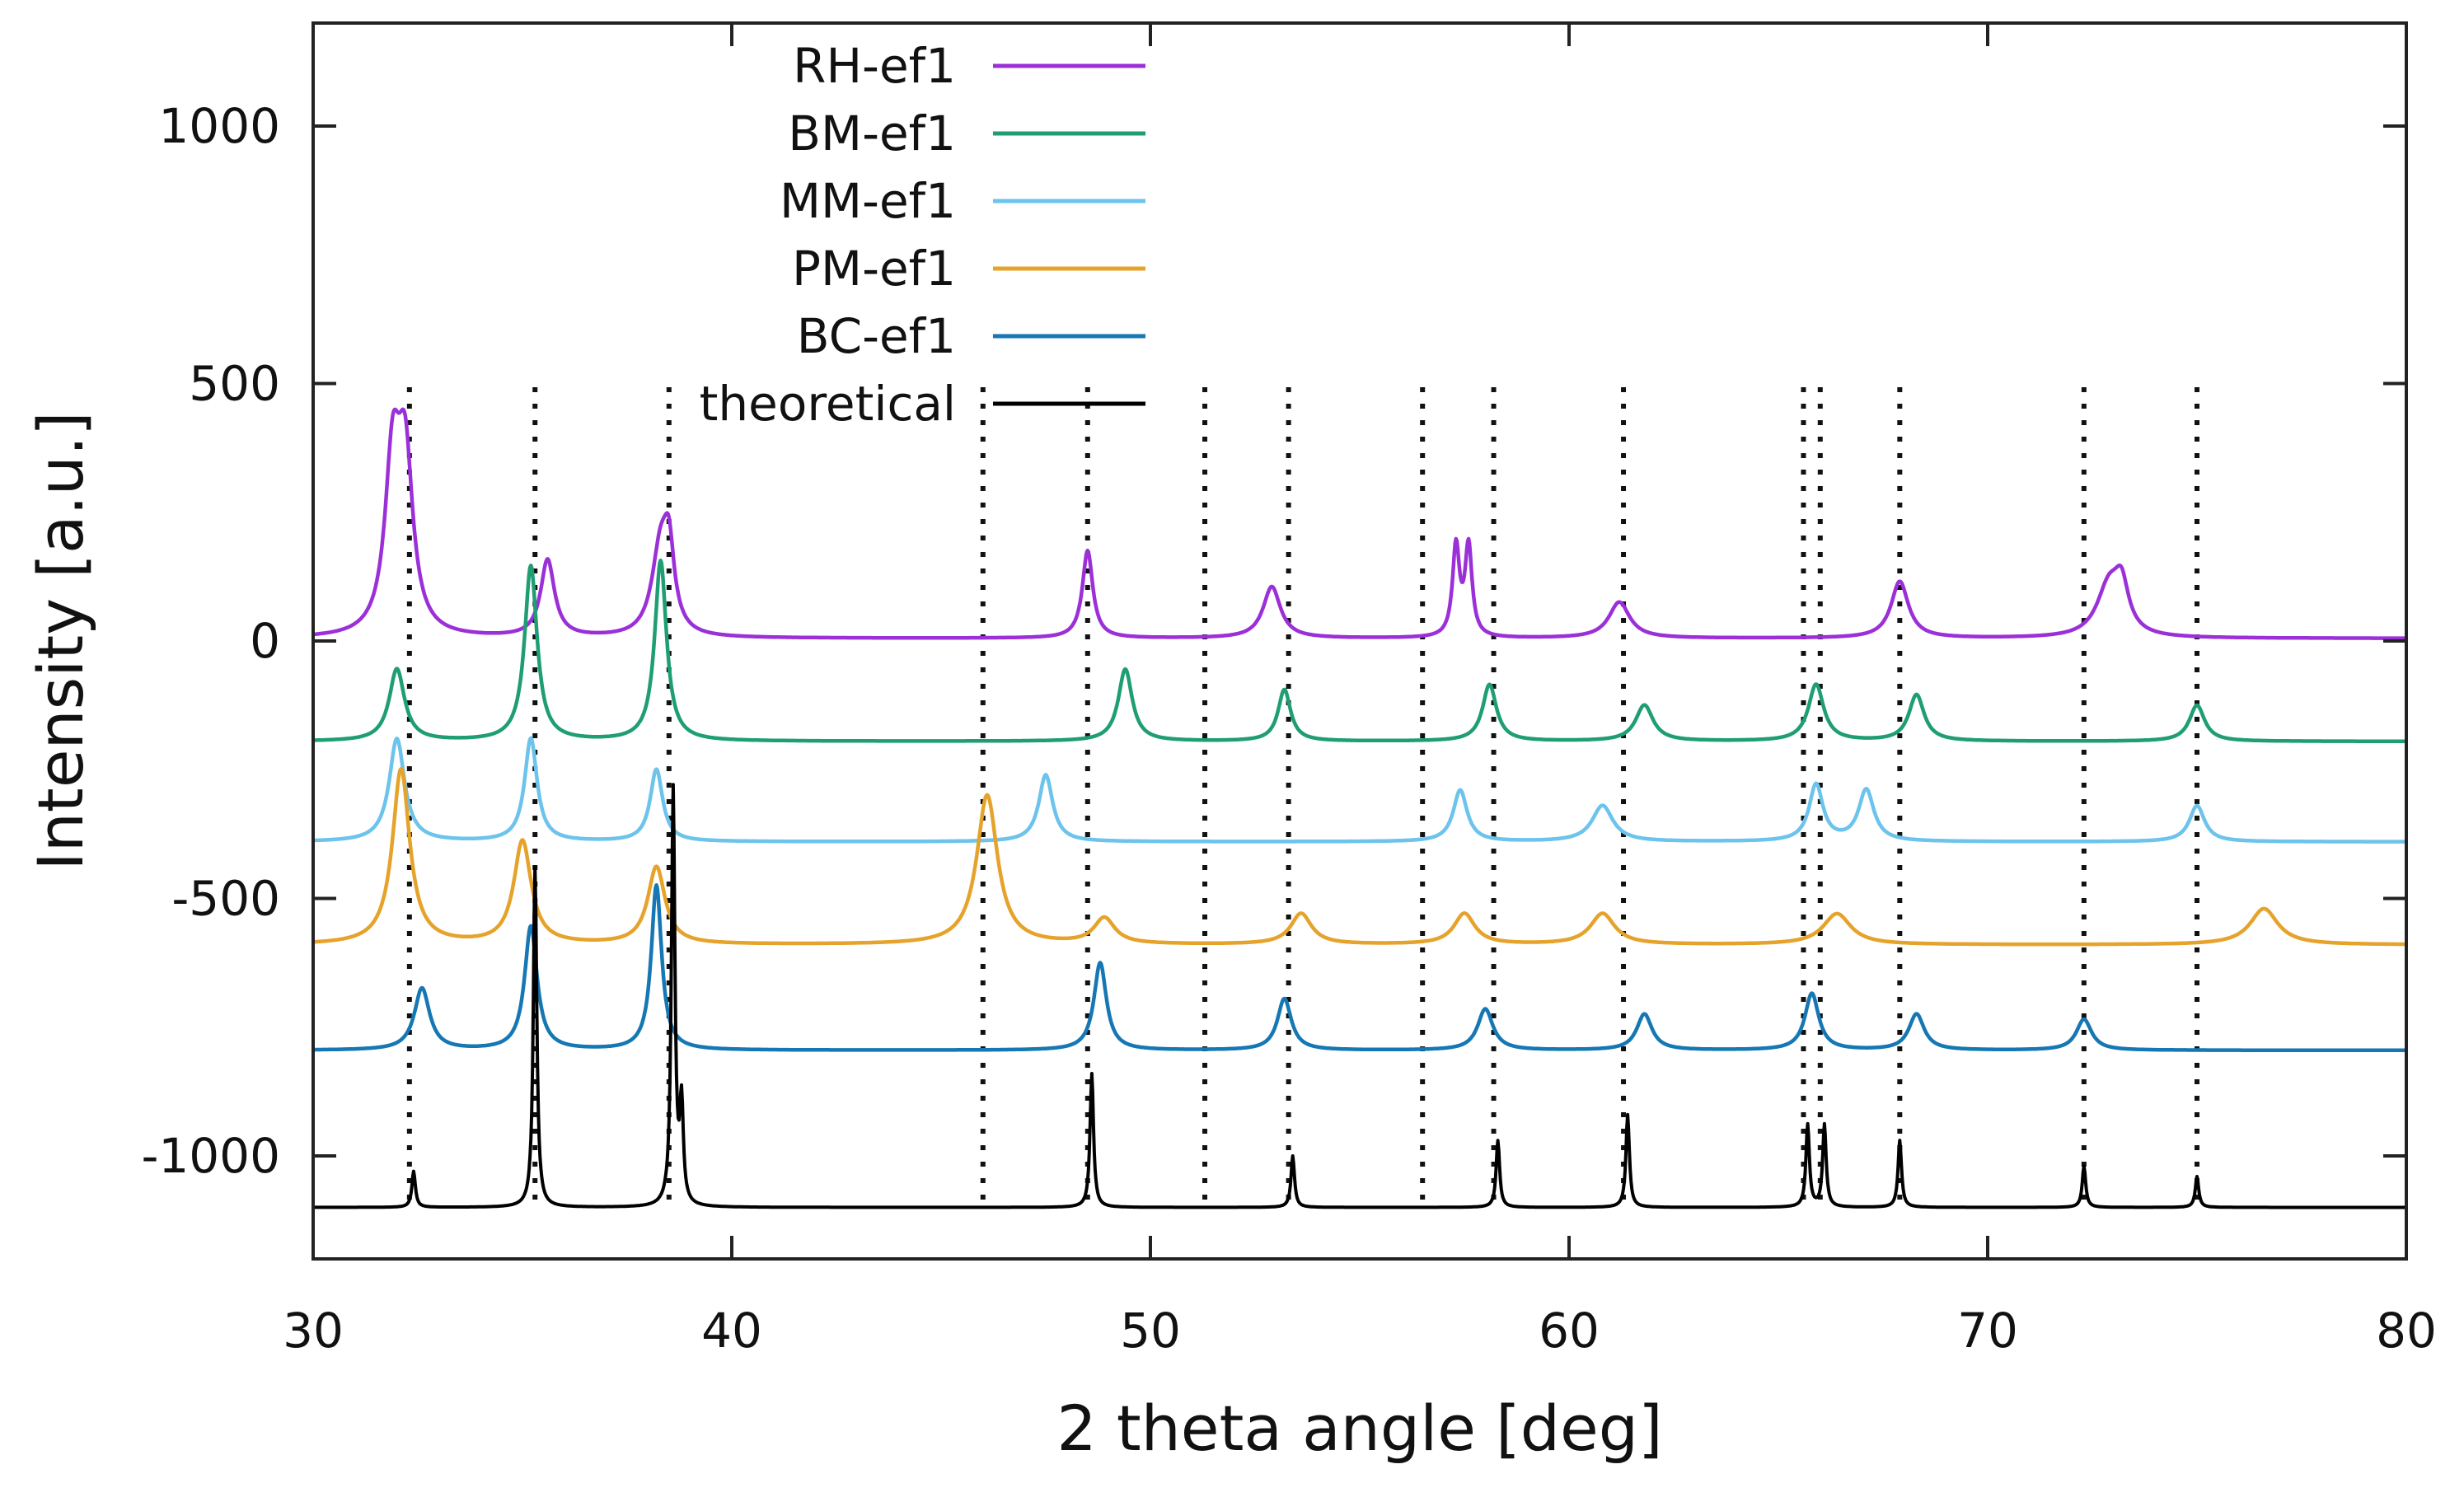  I want to click on y-tick-label--500: -500, so click(225, 899).